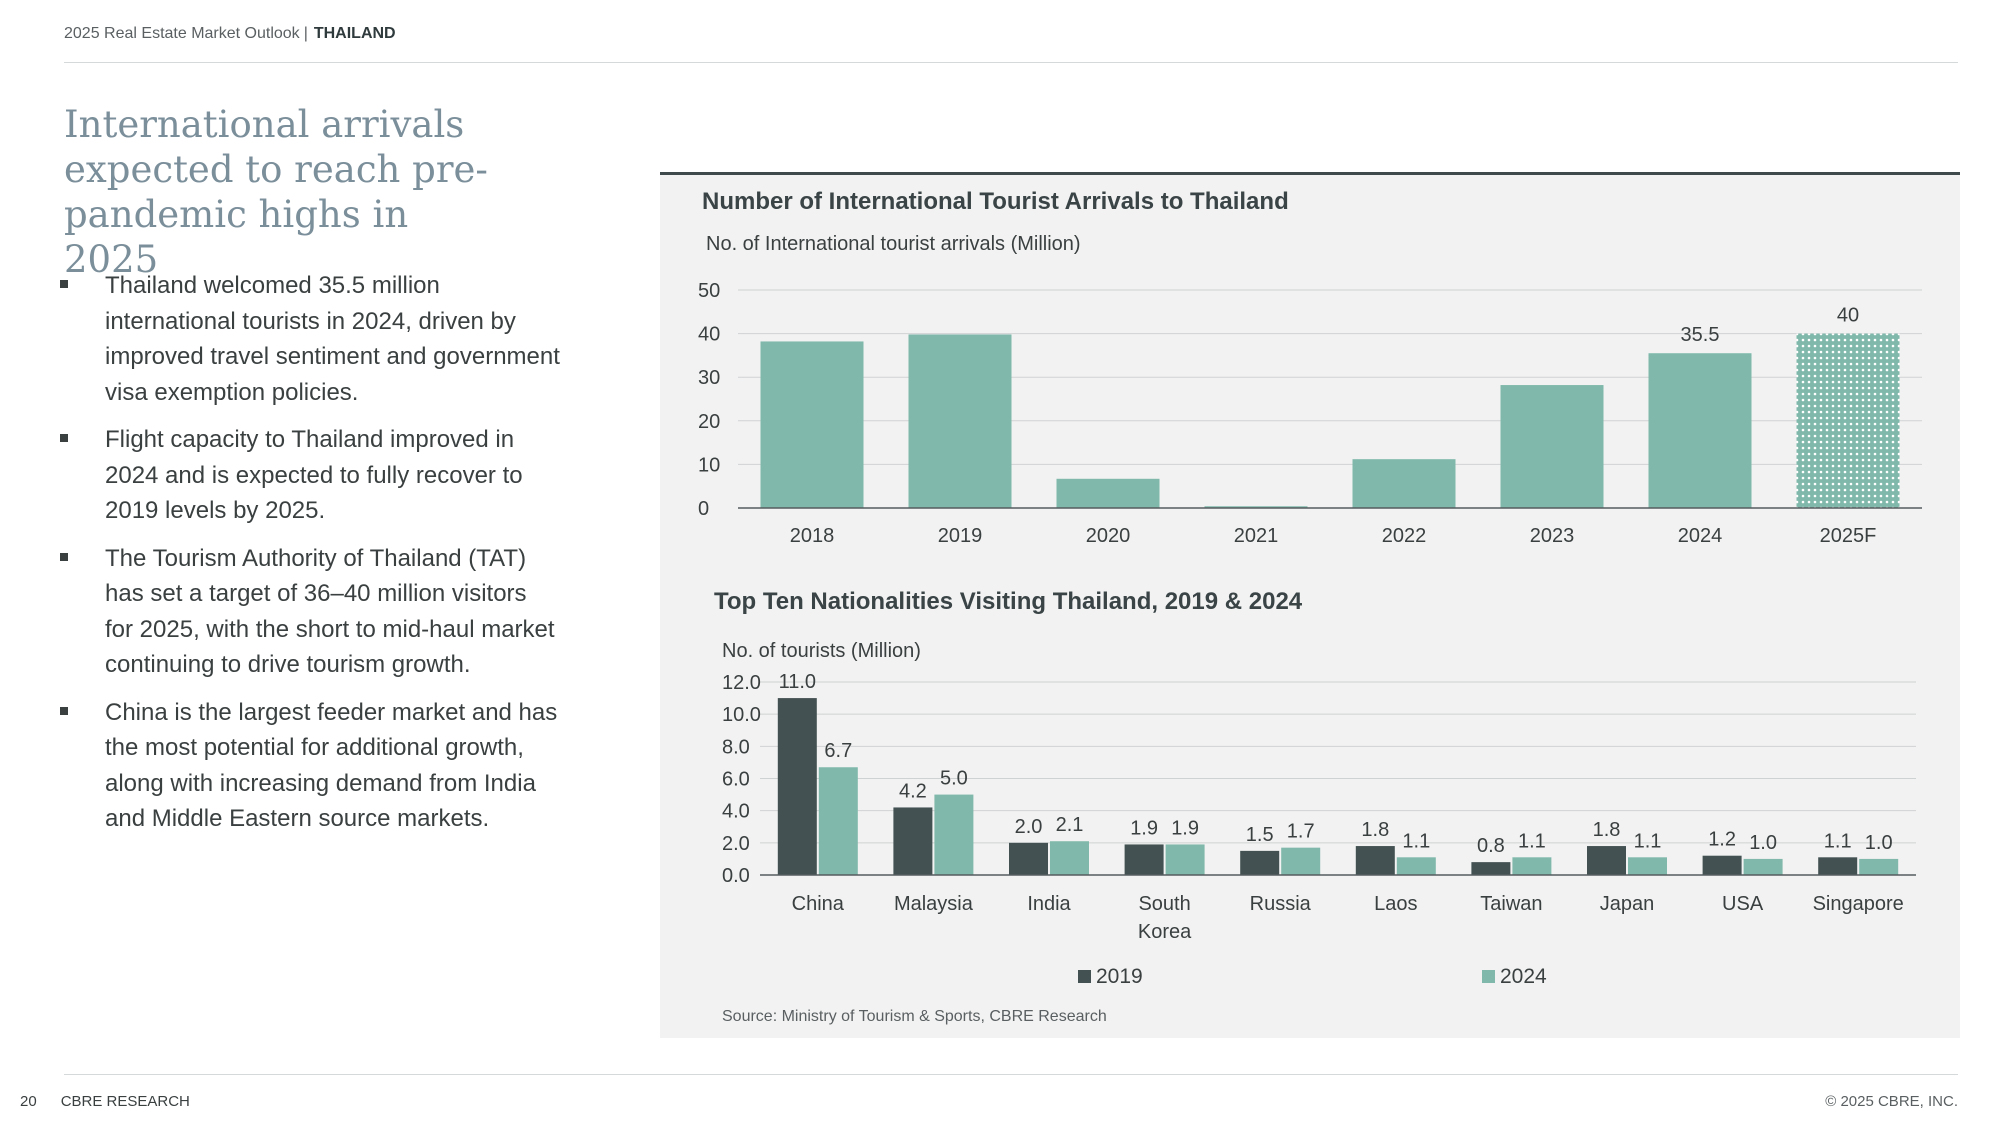 The width and height of the screenshot is (2000, 1125). I want to click on nationalities-x-tick: Singapore, so click(1858, 904).